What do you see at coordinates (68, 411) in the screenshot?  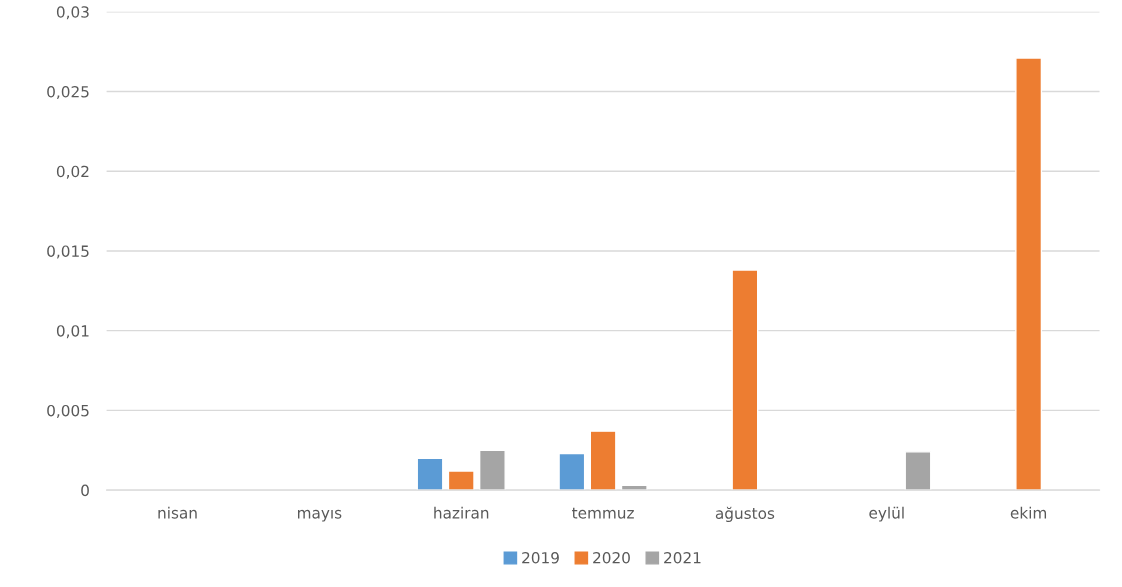 I see `y-tick-label: 0,005` at bounding box center [68, 411].